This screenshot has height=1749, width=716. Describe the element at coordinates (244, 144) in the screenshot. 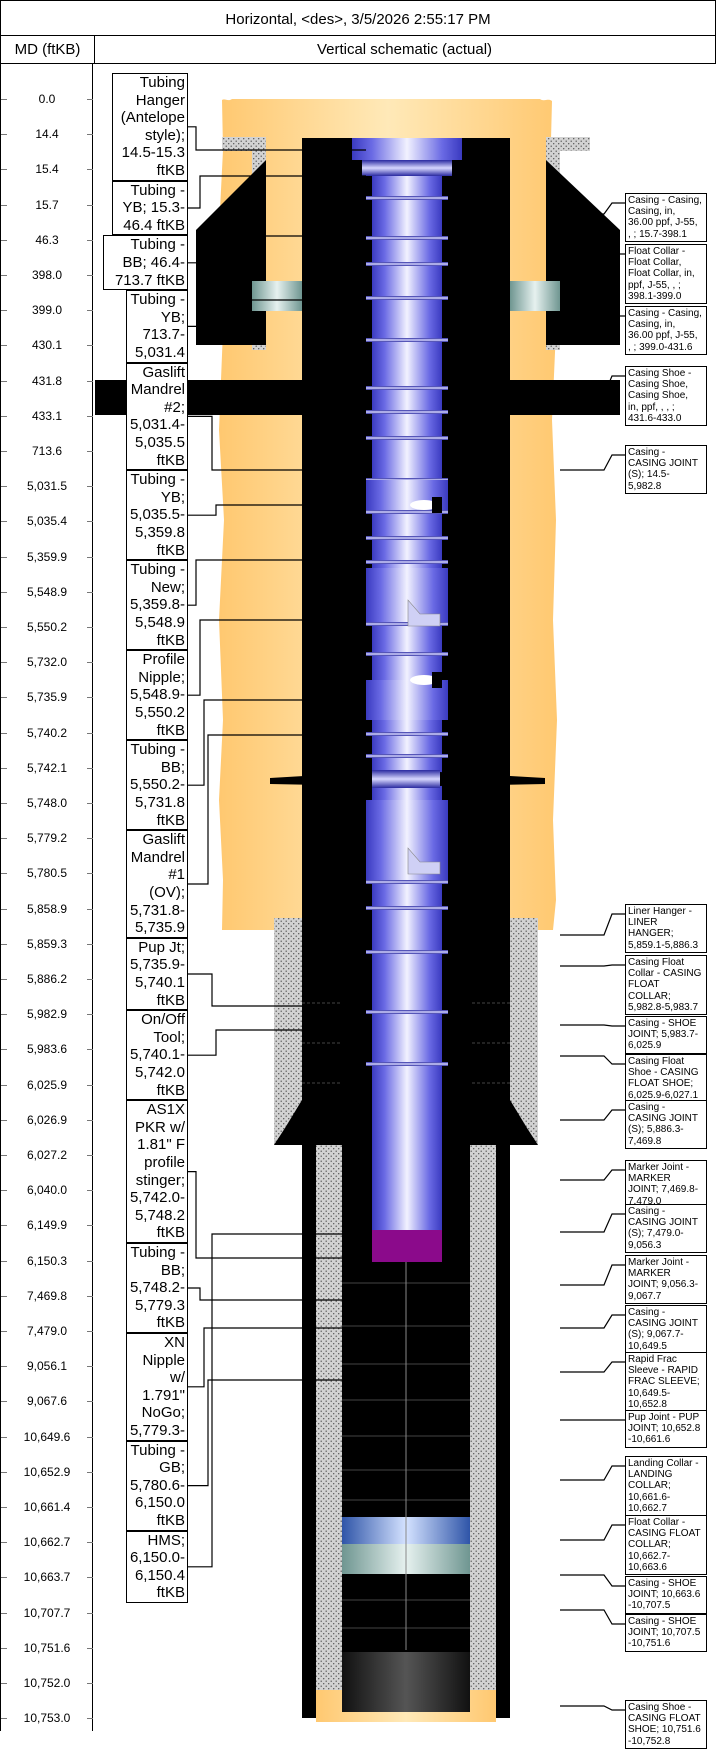

I see `surface-casing-left-wall` at that location.